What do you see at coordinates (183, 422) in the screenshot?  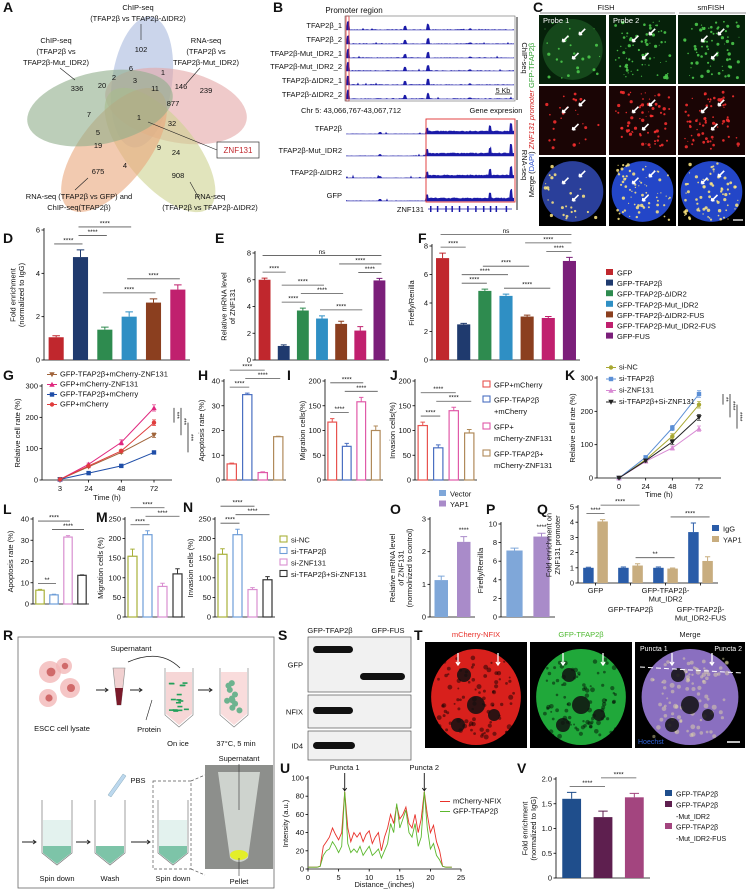 I see `significance-label: ***` at bounding box center [183, 422].